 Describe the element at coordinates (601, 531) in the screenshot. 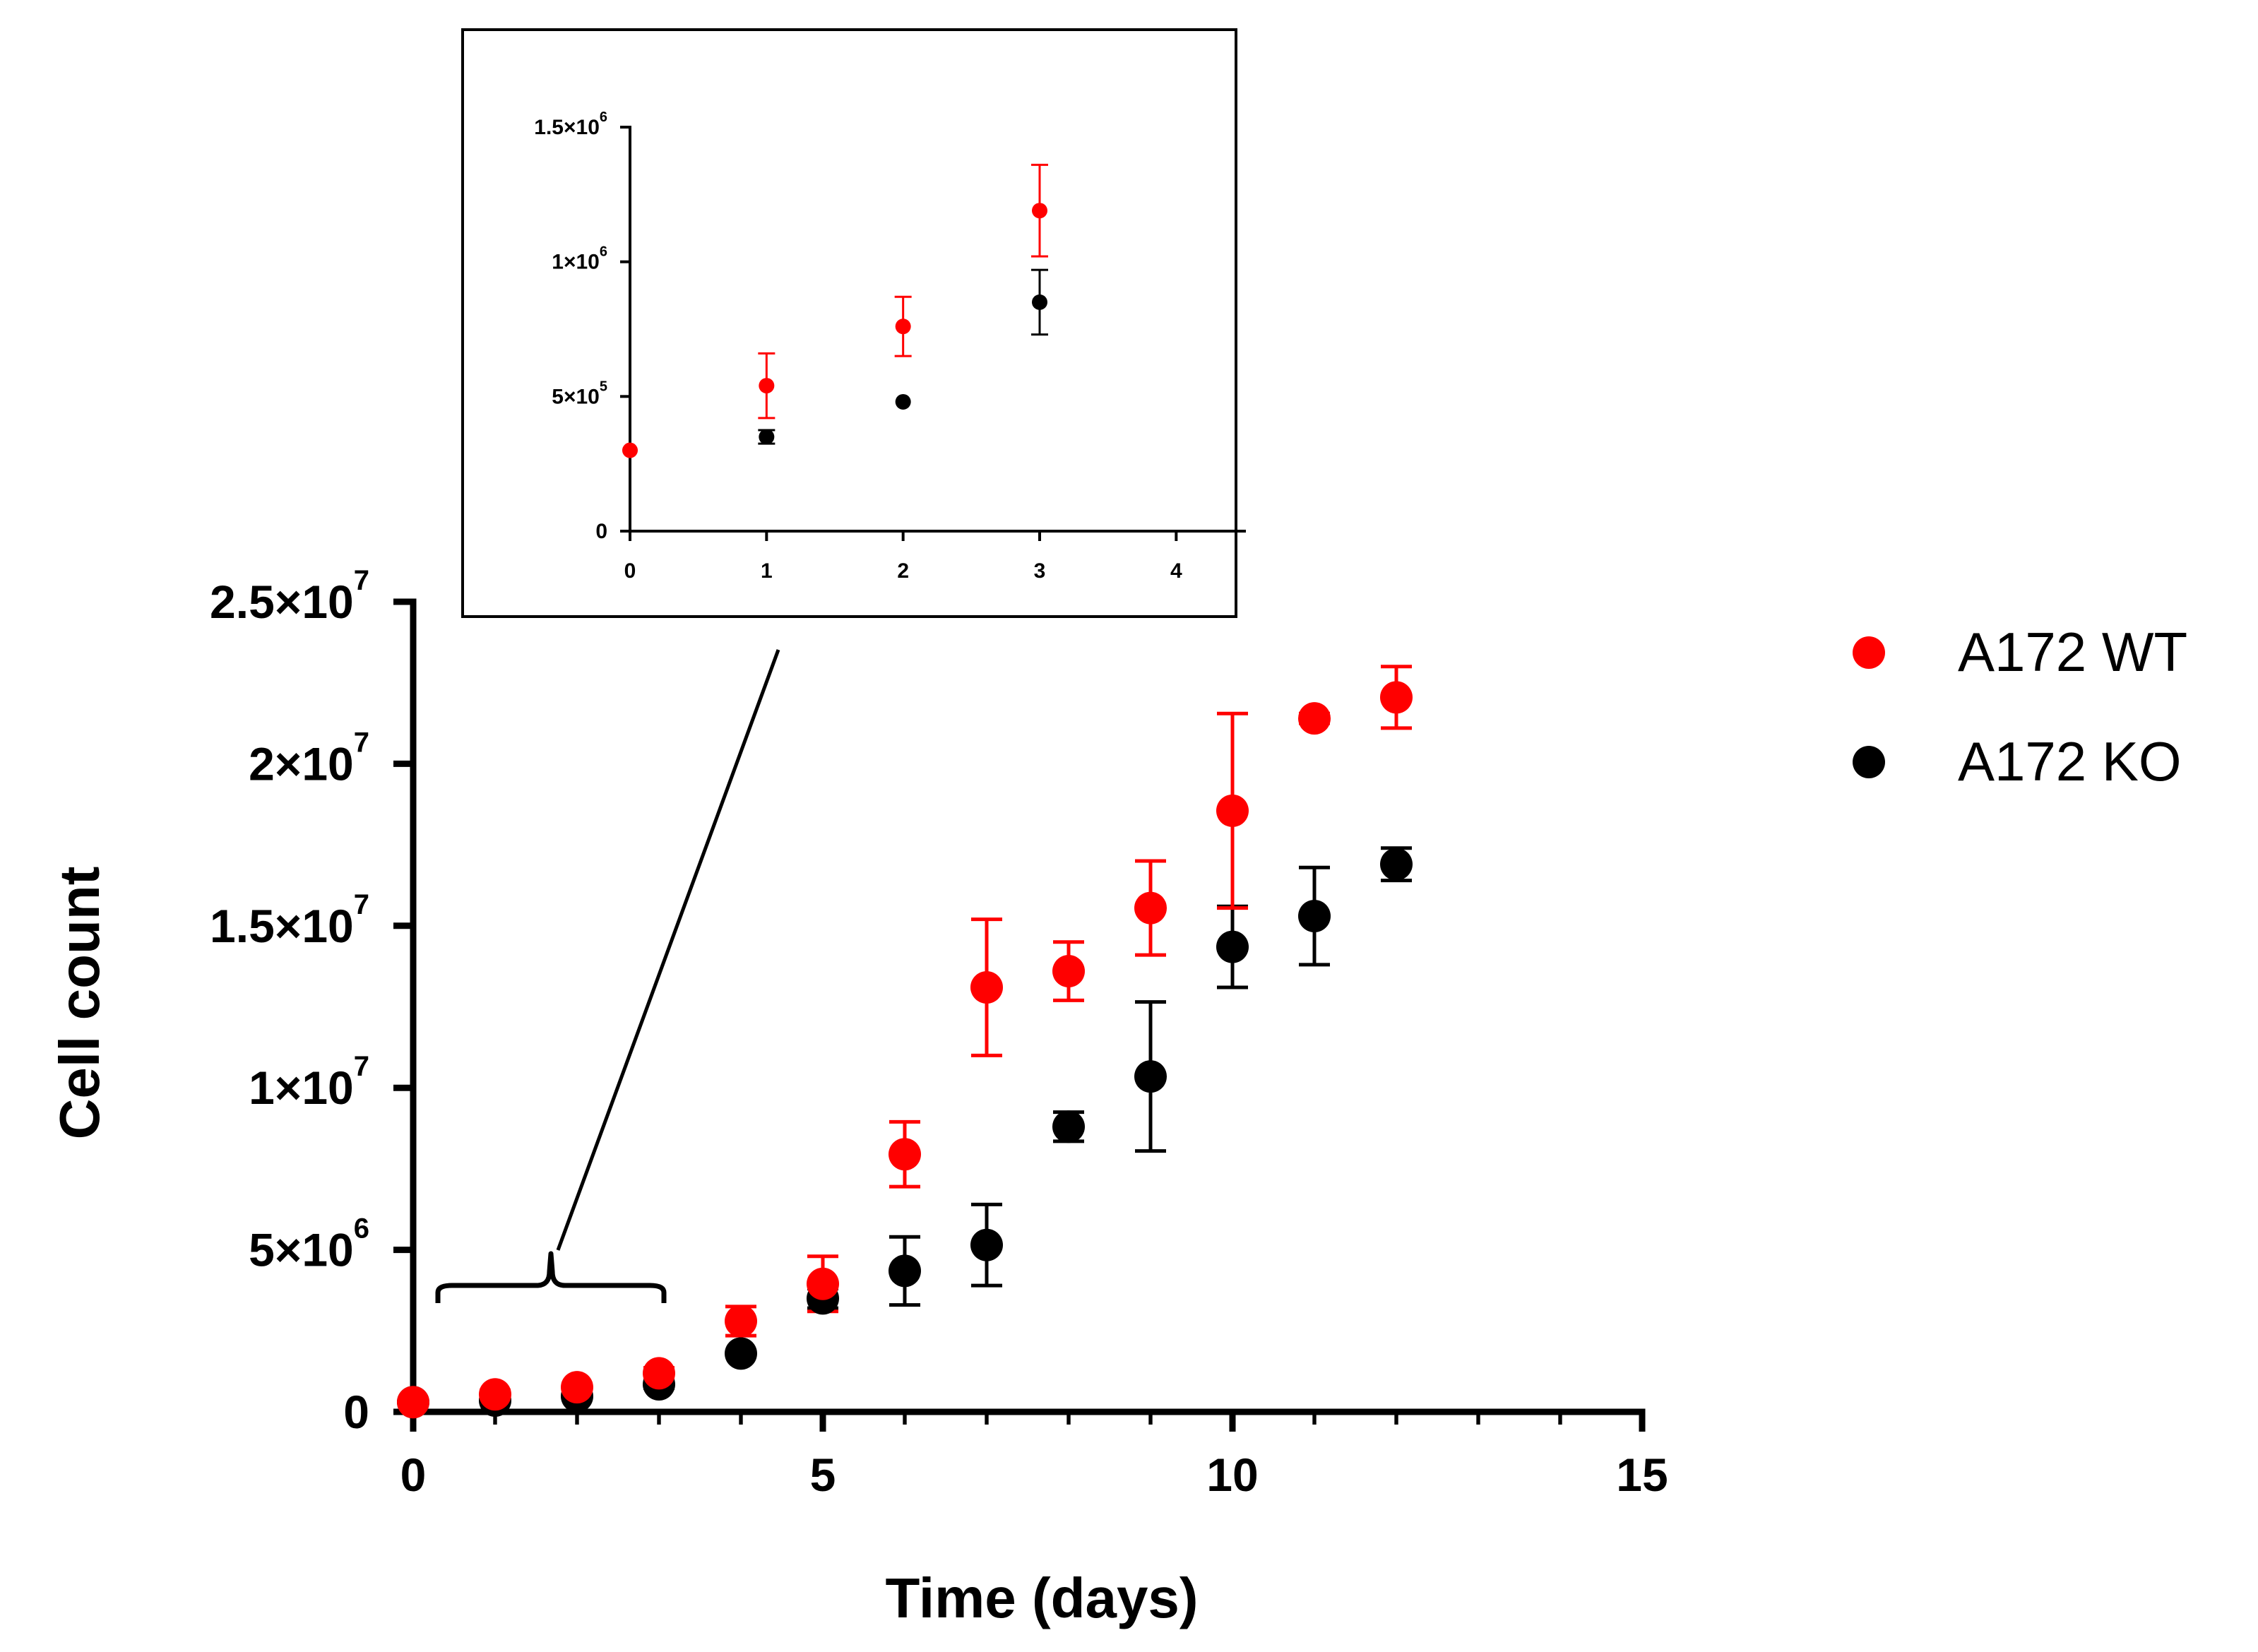

I see `inset-y-tick-label: 0` at that location.